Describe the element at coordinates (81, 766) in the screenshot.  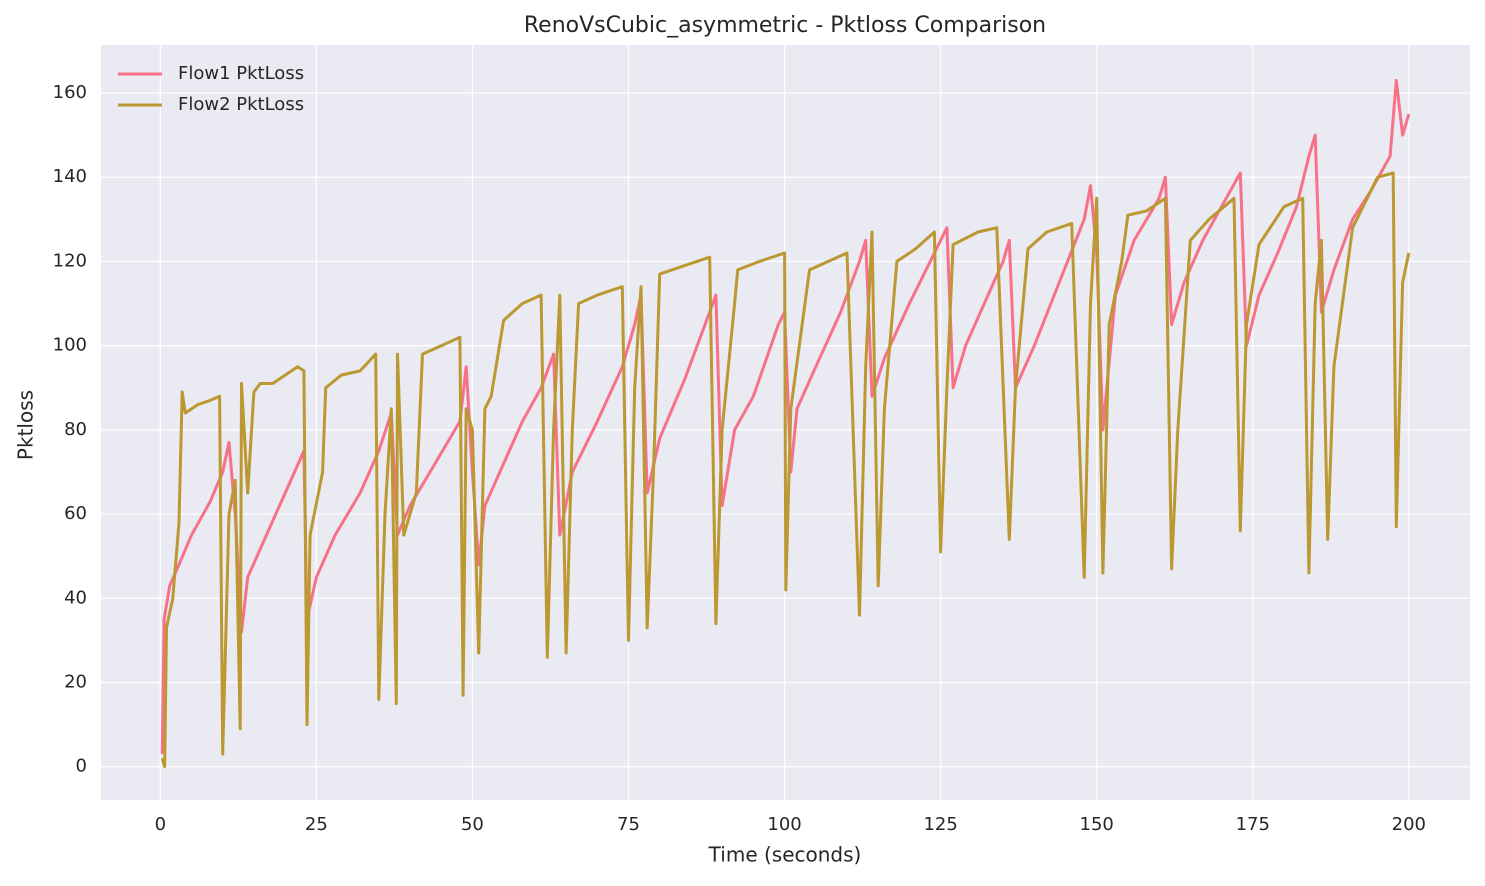
I see `y-tick-label: 0` at that location.